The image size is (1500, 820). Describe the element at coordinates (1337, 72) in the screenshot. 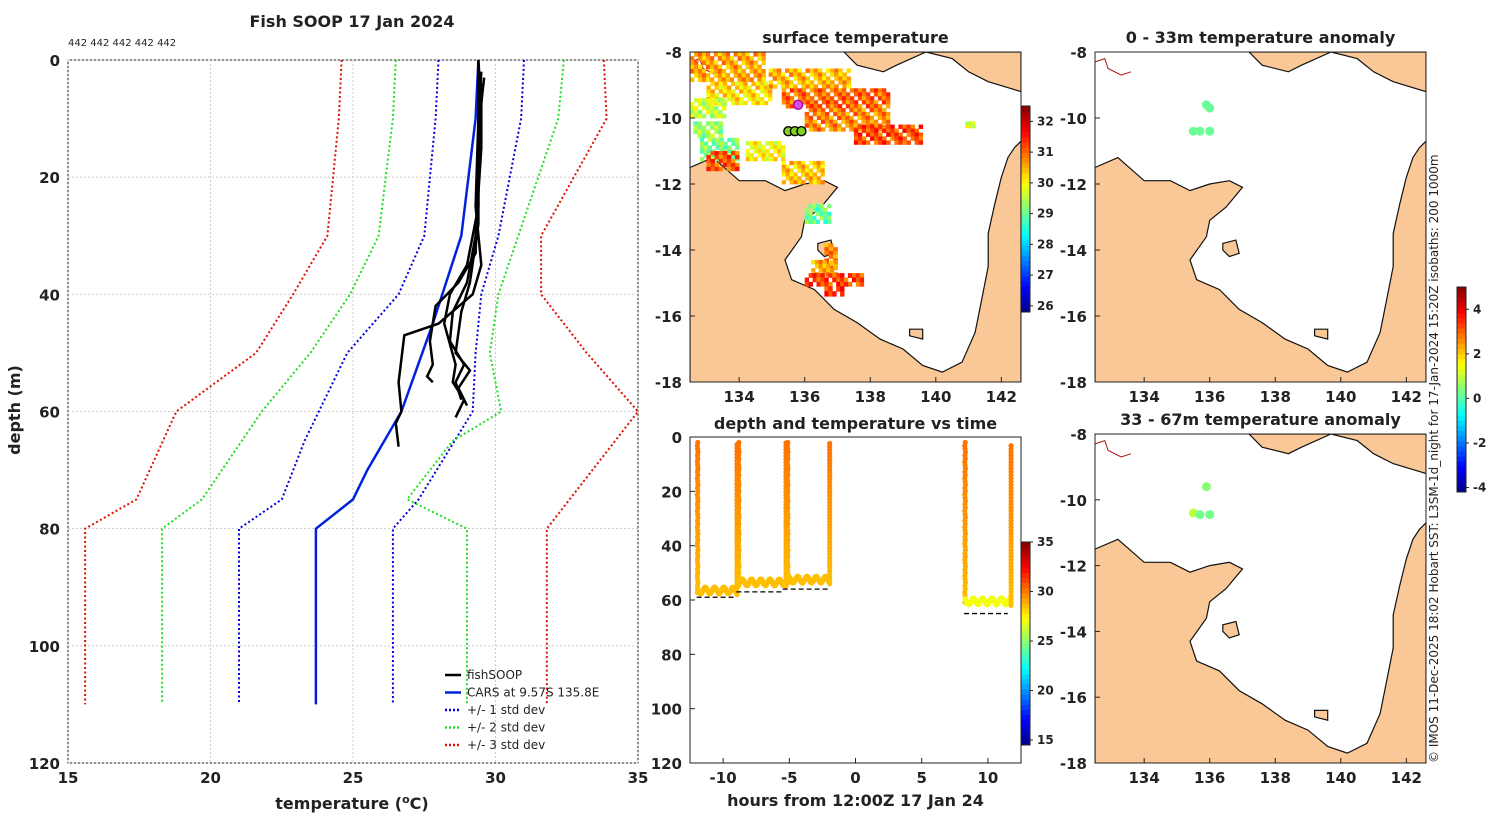

I see `new-guinea-land` at that location.